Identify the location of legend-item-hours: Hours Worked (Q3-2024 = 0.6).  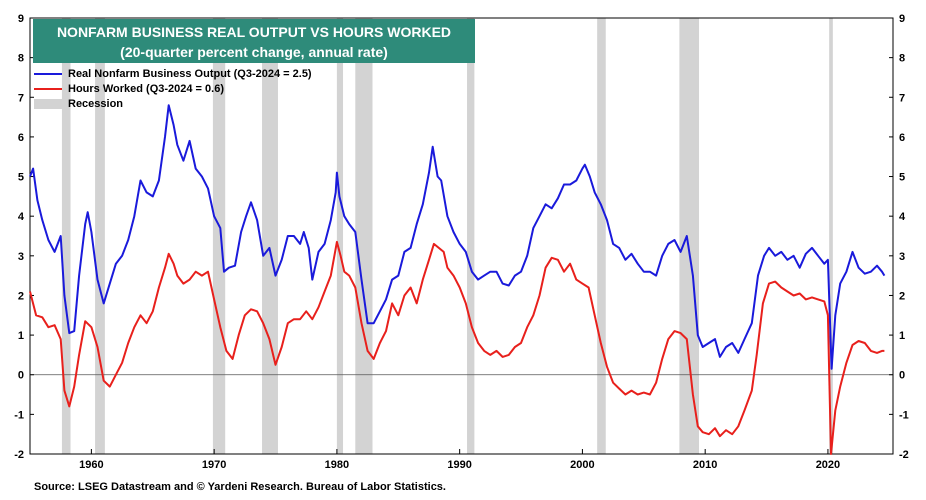
(173, 88).